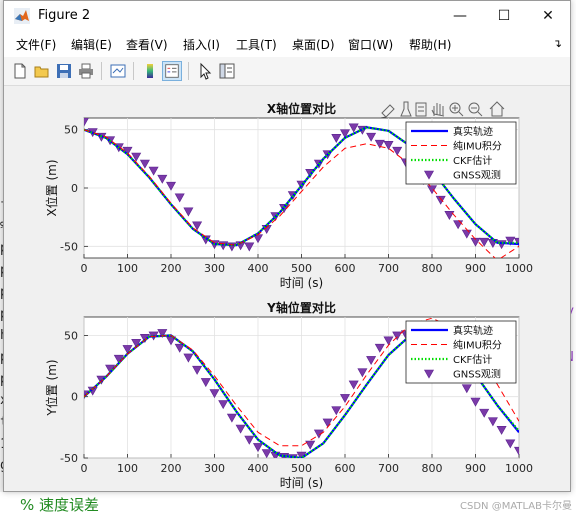  What do you see at coordinates (64, 71) in the screenshot?
I see `save-icon` at bounding box center [64, 71].